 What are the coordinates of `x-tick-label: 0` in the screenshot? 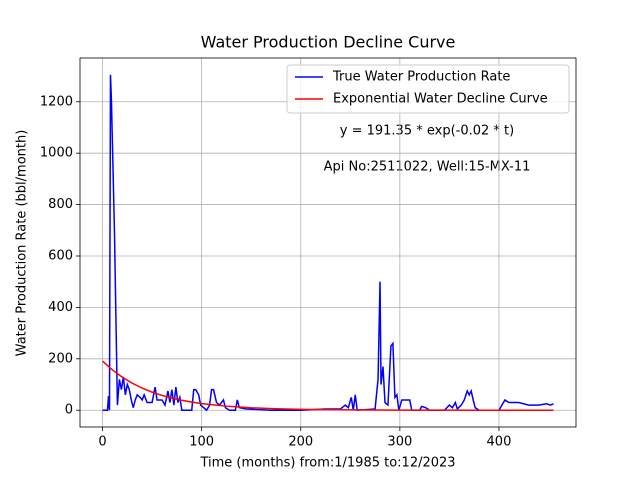 It's located at (102, 442).